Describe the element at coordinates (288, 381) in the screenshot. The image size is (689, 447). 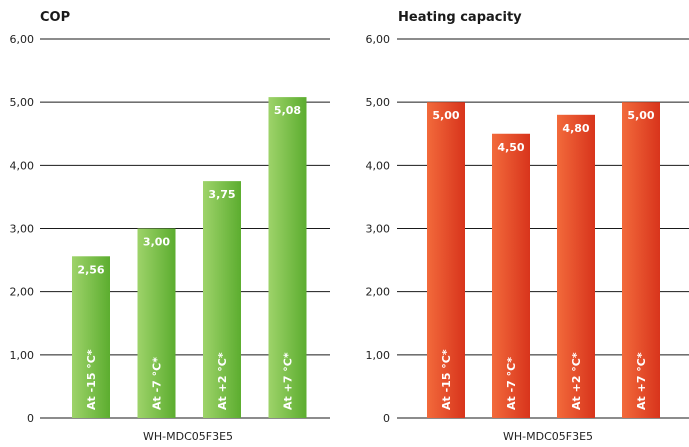
I see `cop-bar-category-label: At +7 °C*` at that location.